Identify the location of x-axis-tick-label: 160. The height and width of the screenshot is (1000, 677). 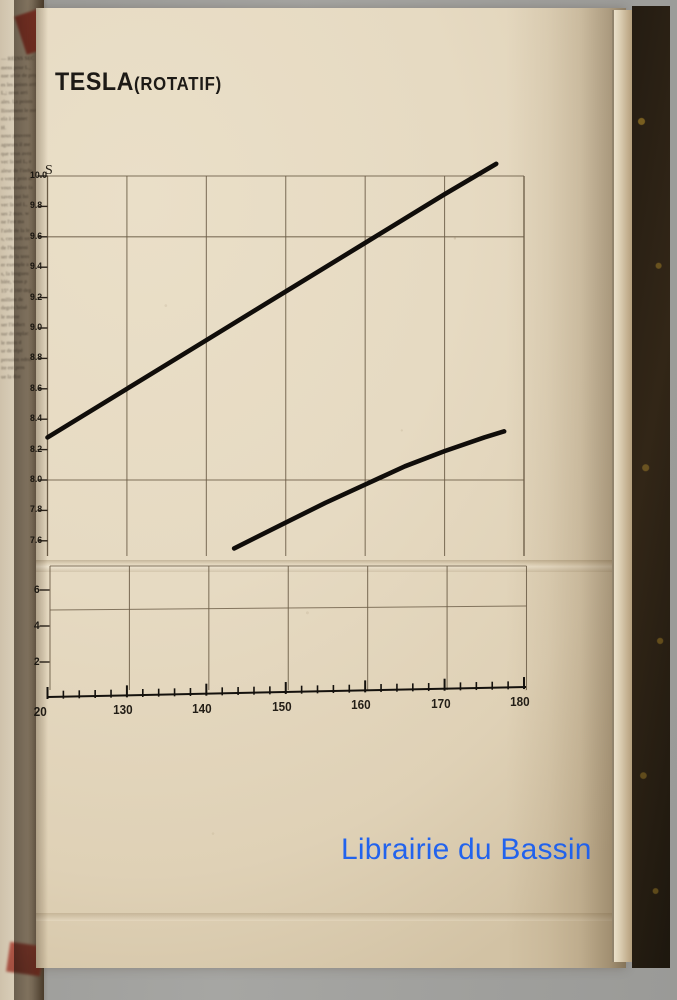
(361, 705).